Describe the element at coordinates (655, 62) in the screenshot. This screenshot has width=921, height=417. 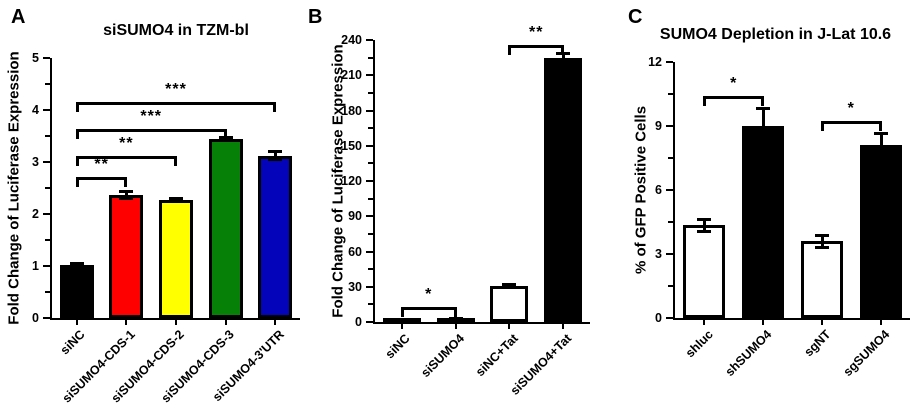
I see `y-tick-label: 12` at that location.